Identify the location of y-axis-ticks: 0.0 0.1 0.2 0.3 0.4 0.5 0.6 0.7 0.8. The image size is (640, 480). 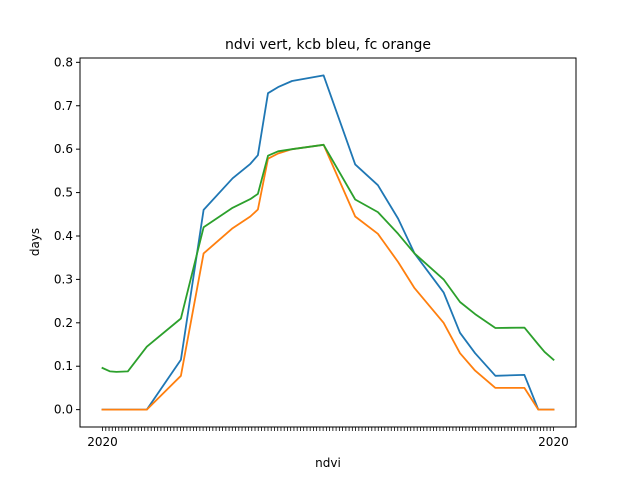
(67, 236).